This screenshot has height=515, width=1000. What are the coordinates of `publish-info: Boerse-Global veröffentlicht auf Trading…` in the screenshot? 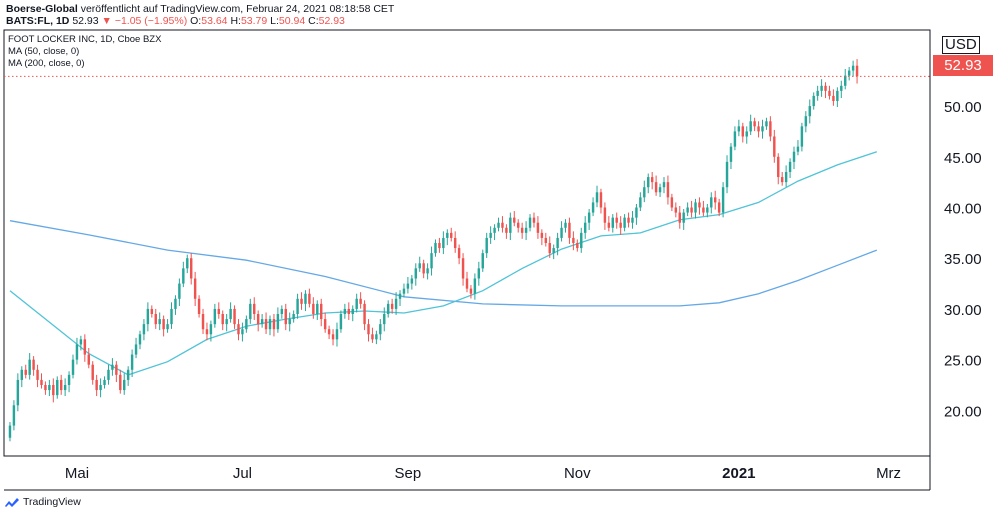 It's located at (200, 9).